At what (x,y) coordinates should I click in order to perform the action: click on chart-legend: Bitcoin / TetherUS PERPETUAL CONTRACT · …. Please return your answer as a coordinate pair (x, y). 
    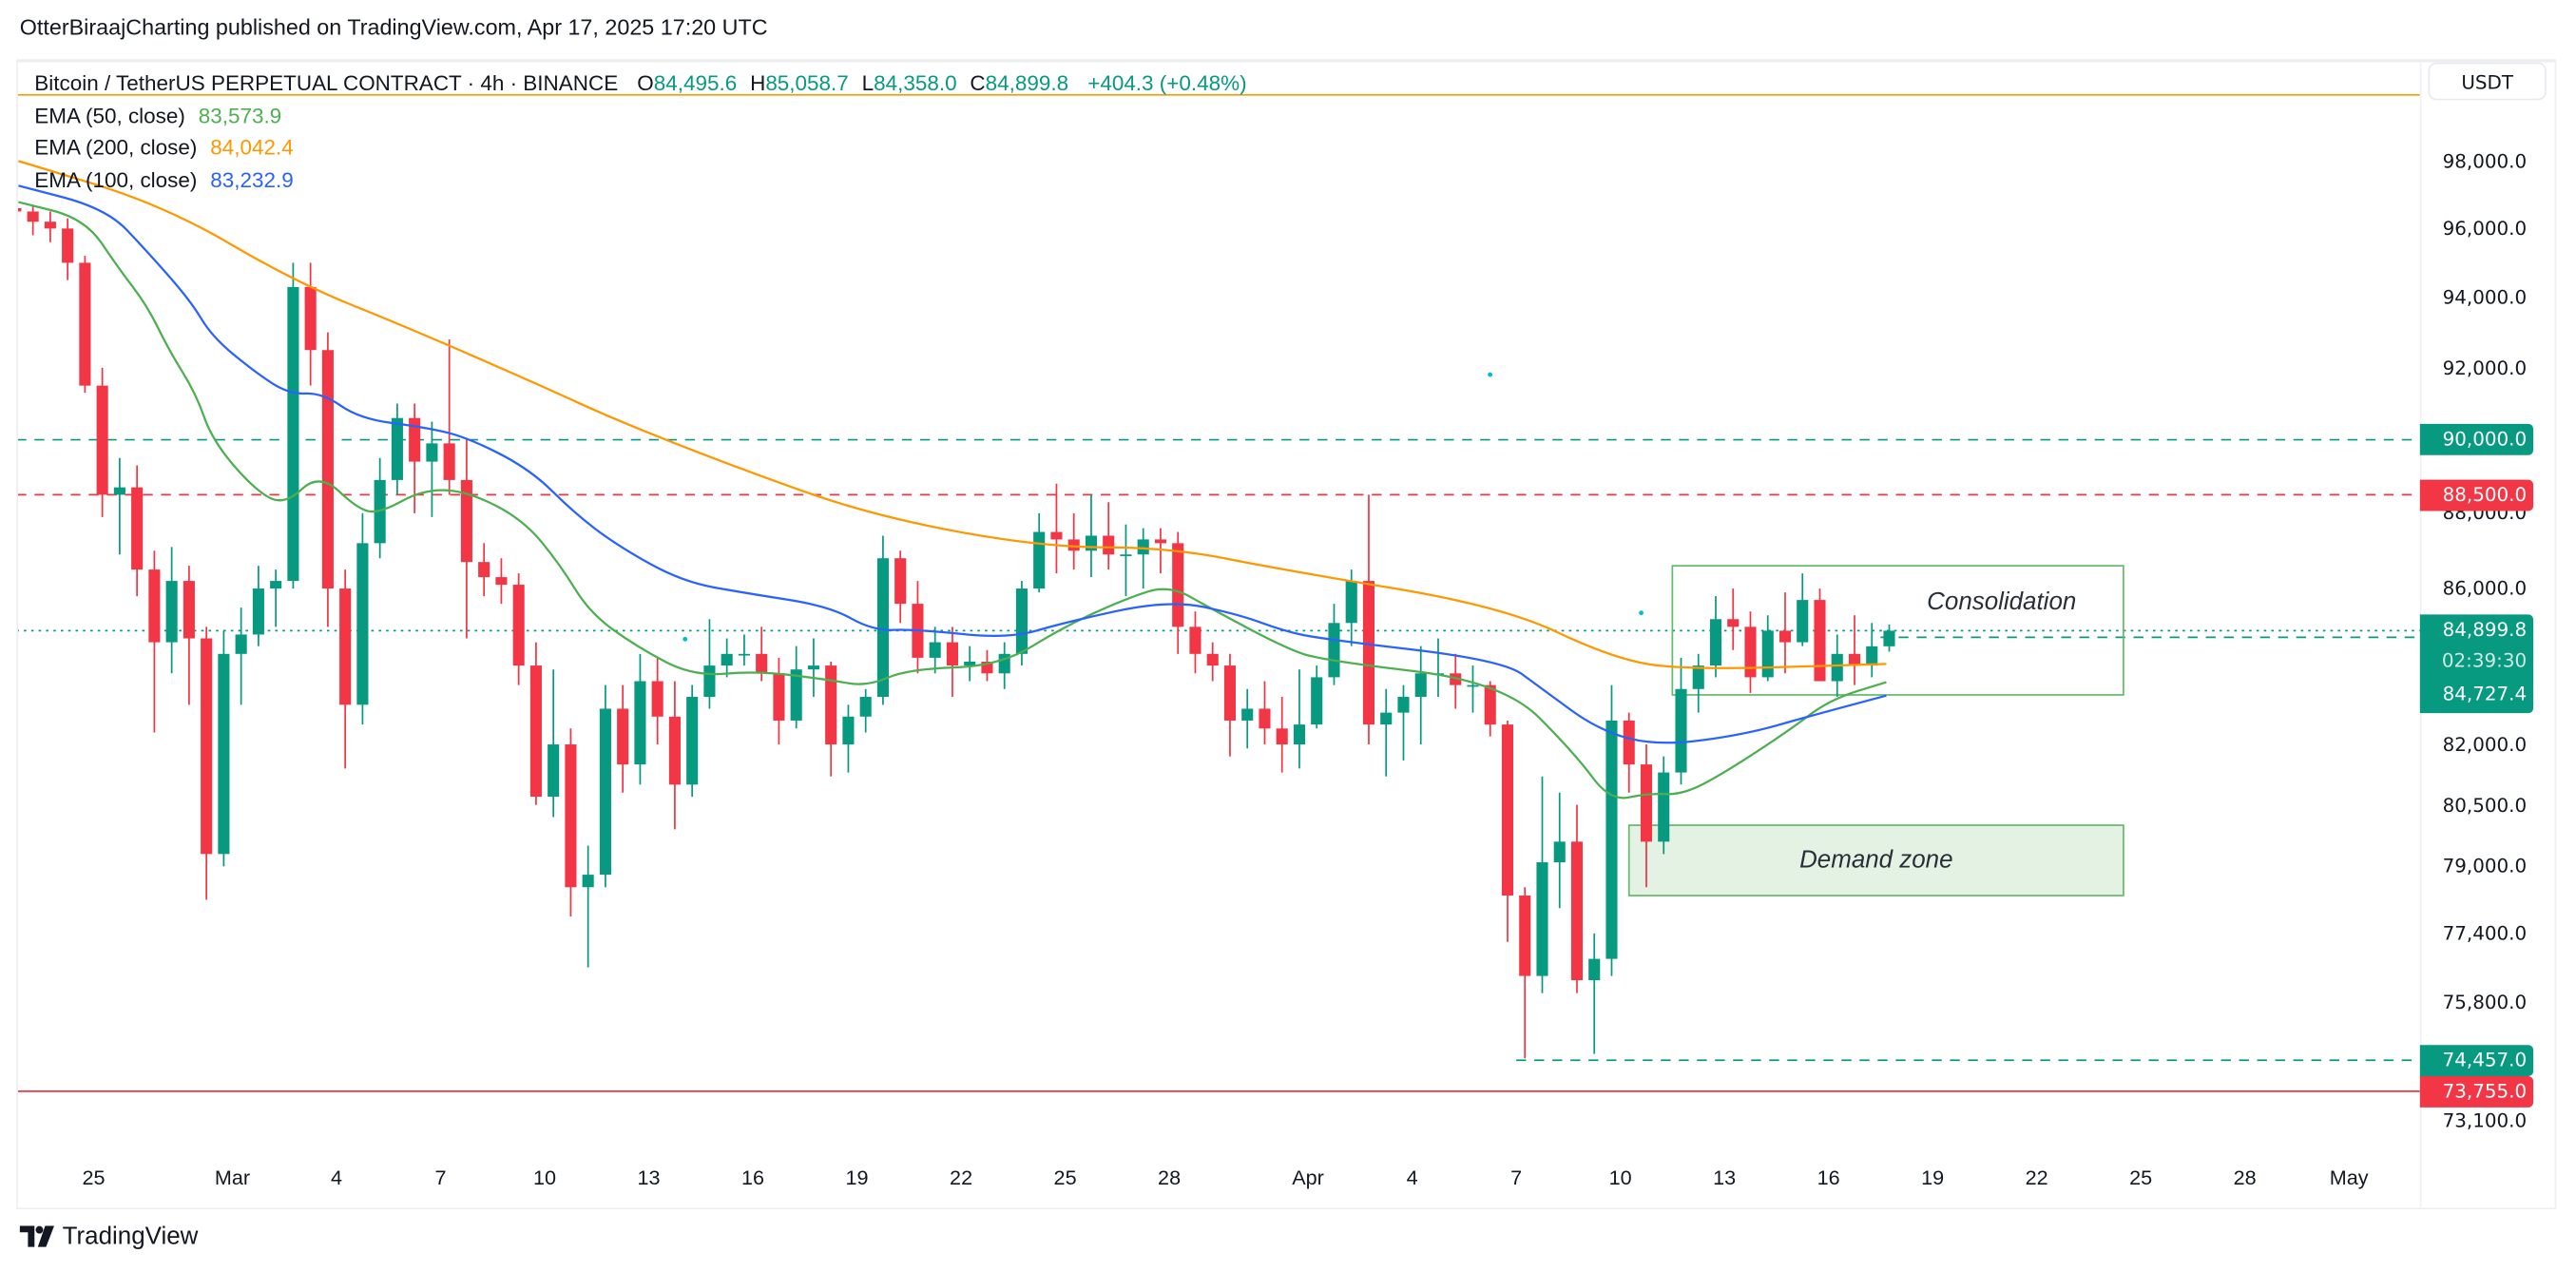
    Looking at the image, I should click on (640, 131).